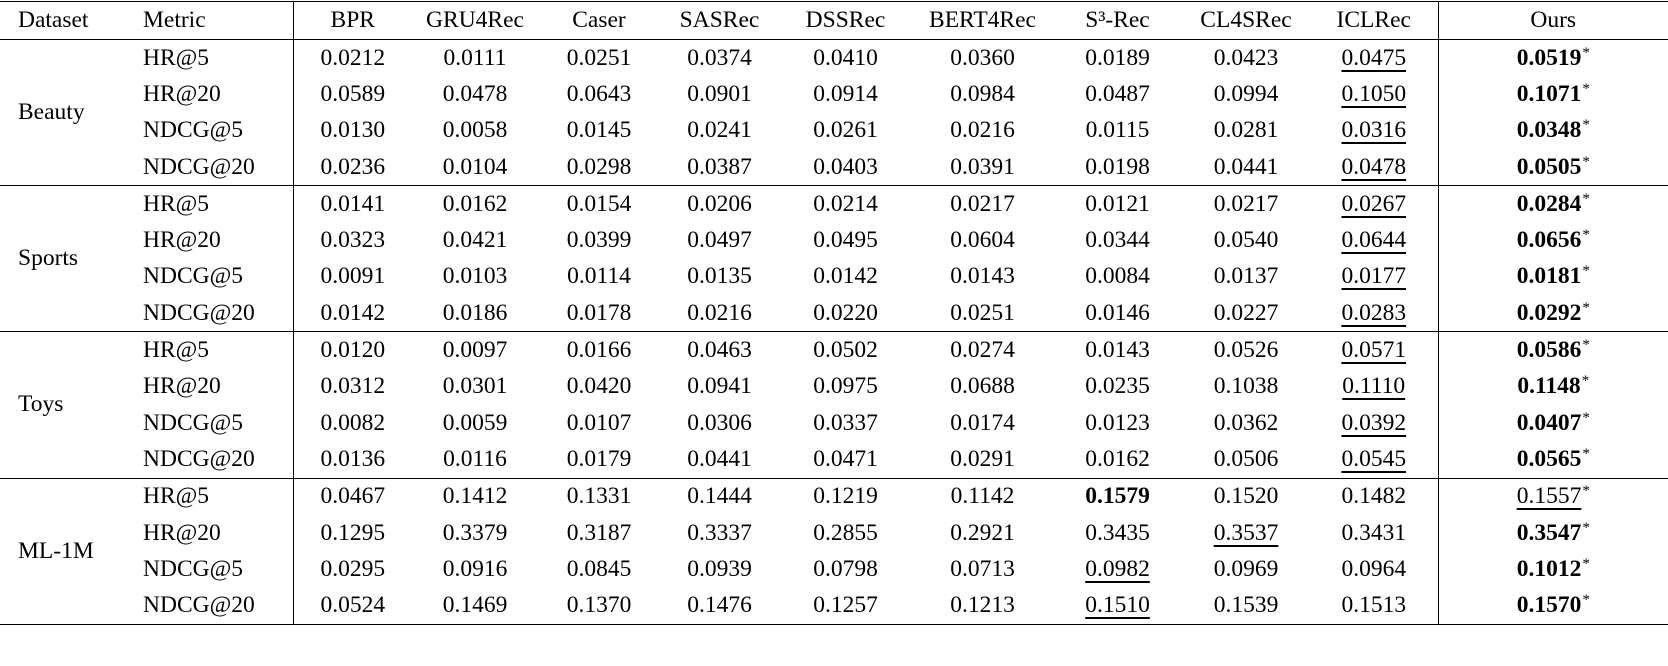 The image size is (1668, 666). I want to click on column-header: BPR, so click(352, 20).